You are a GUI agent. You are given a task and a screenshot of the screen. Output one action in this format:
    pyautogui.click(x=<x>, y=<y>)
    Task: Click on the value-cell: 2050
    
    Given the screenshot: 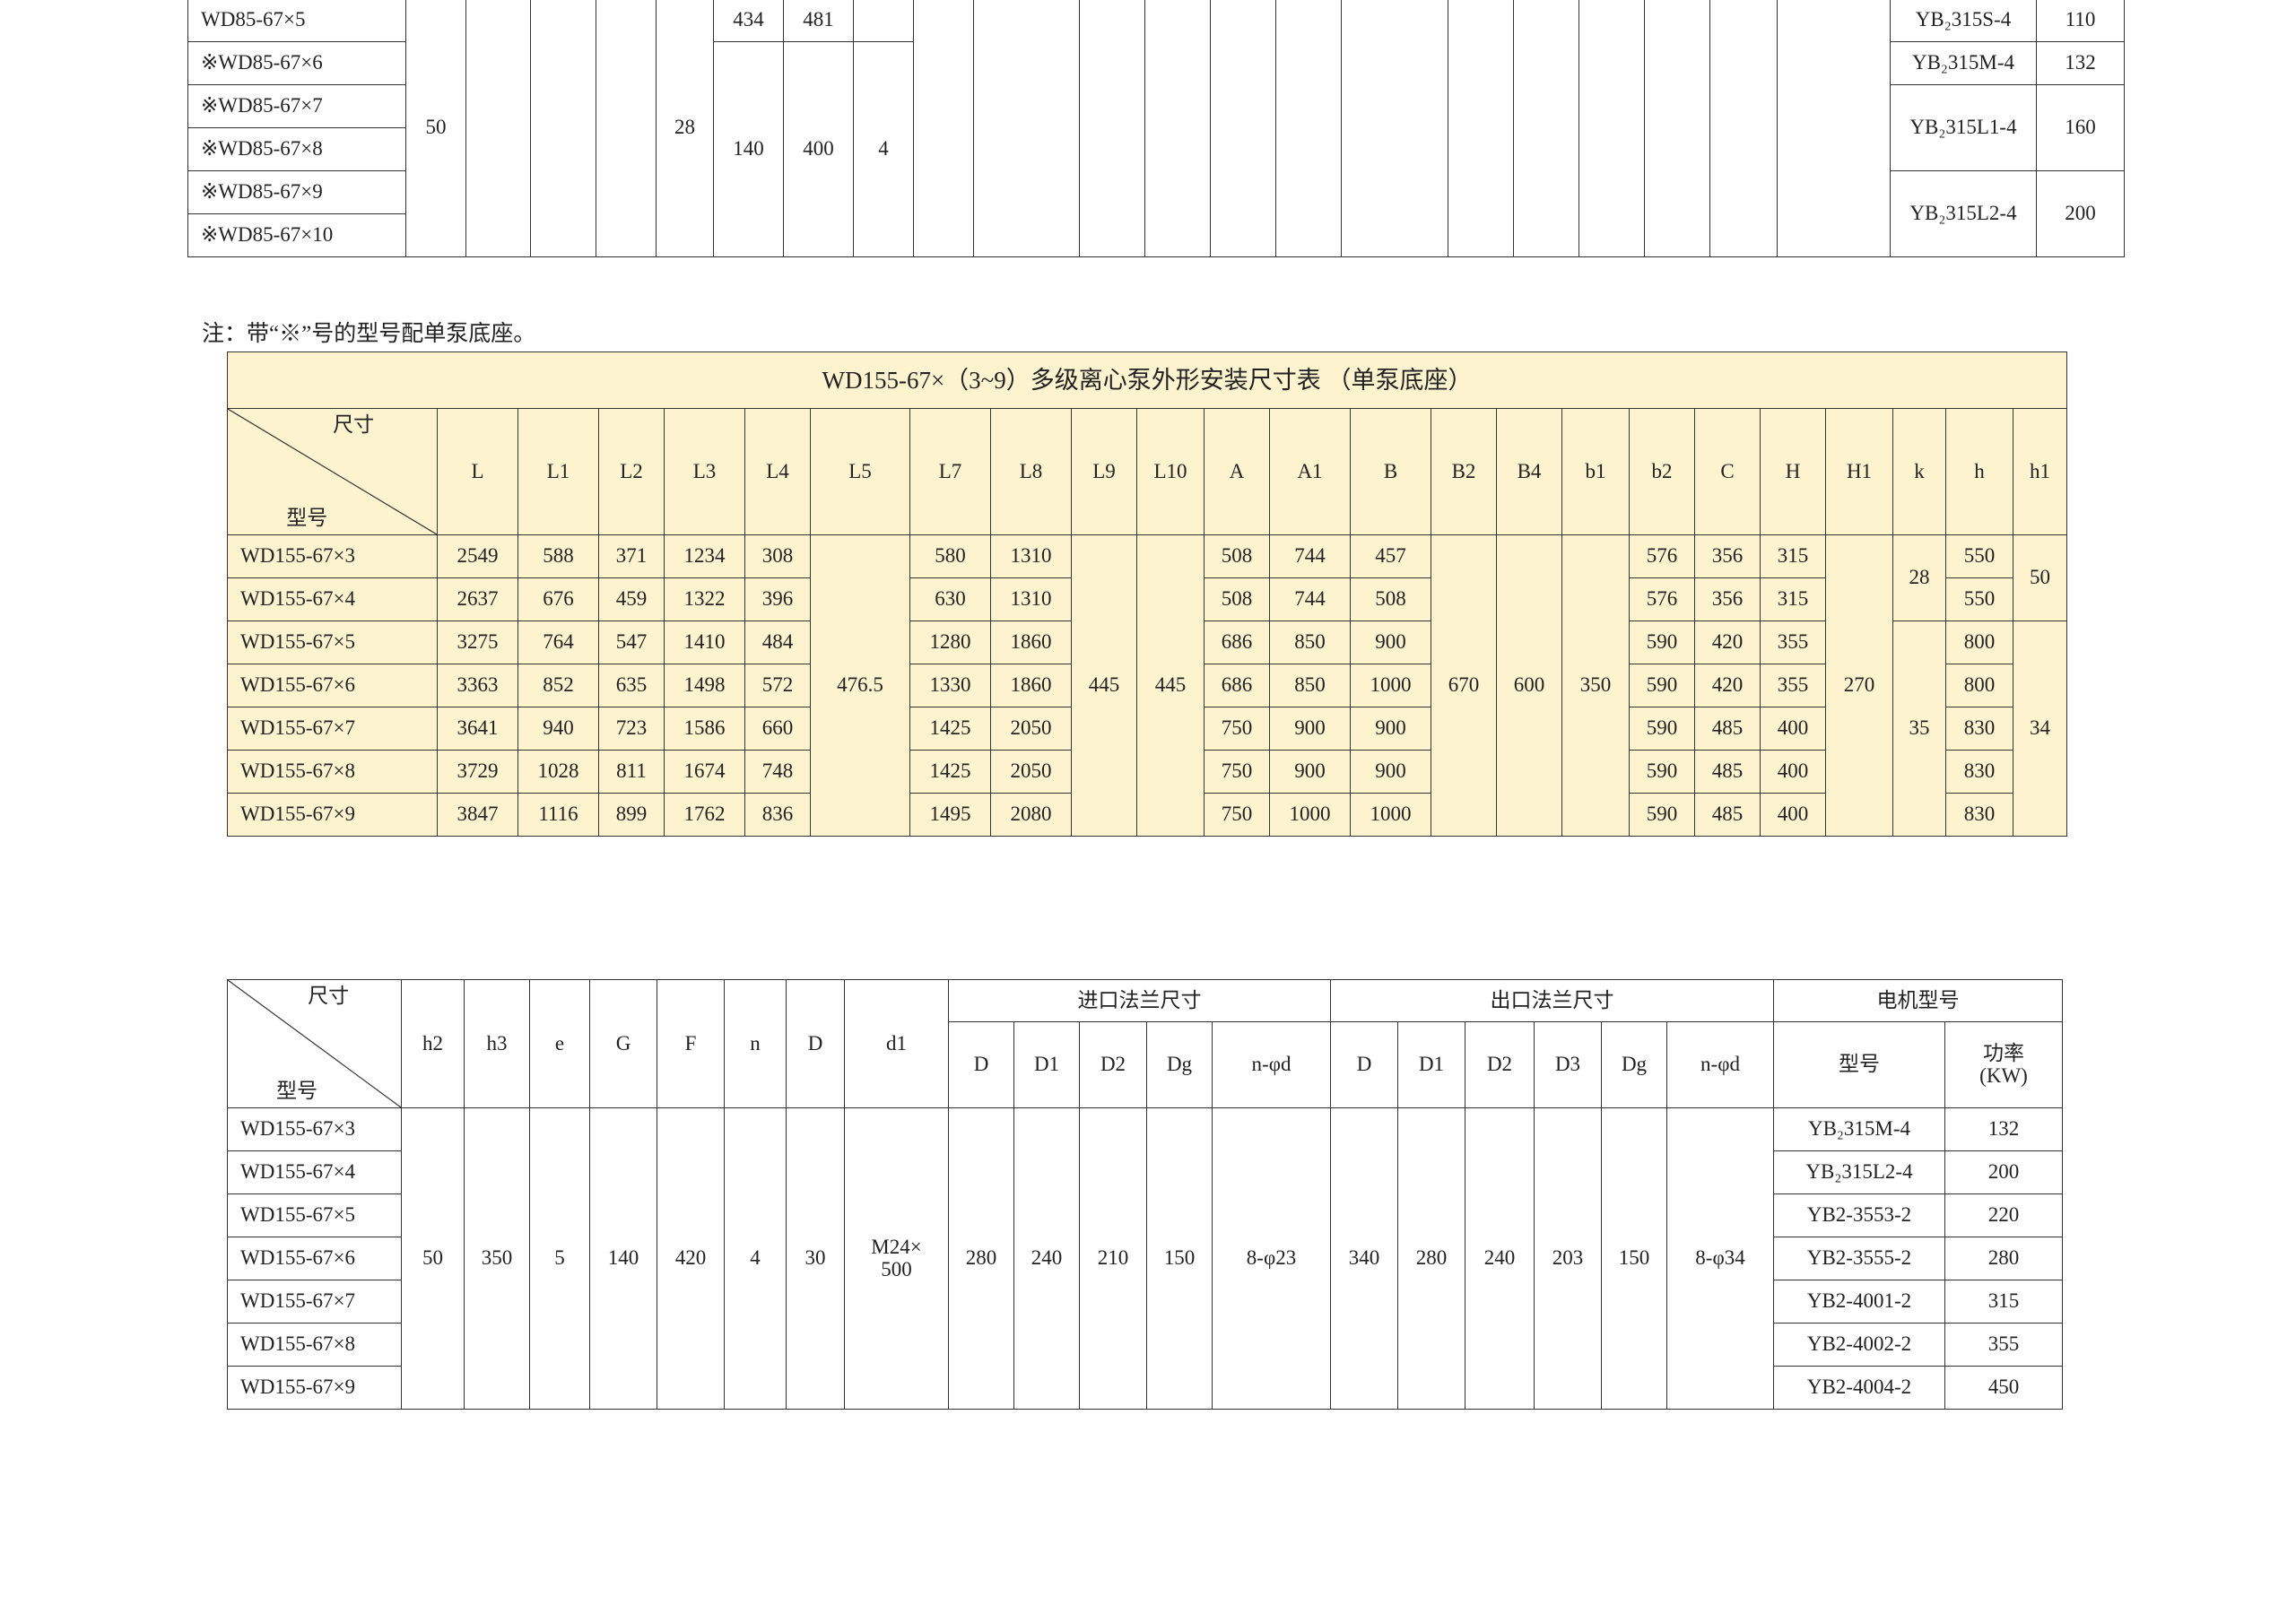 What is the action you would take?
    pyautogui.click(x=1031, y=729)
    